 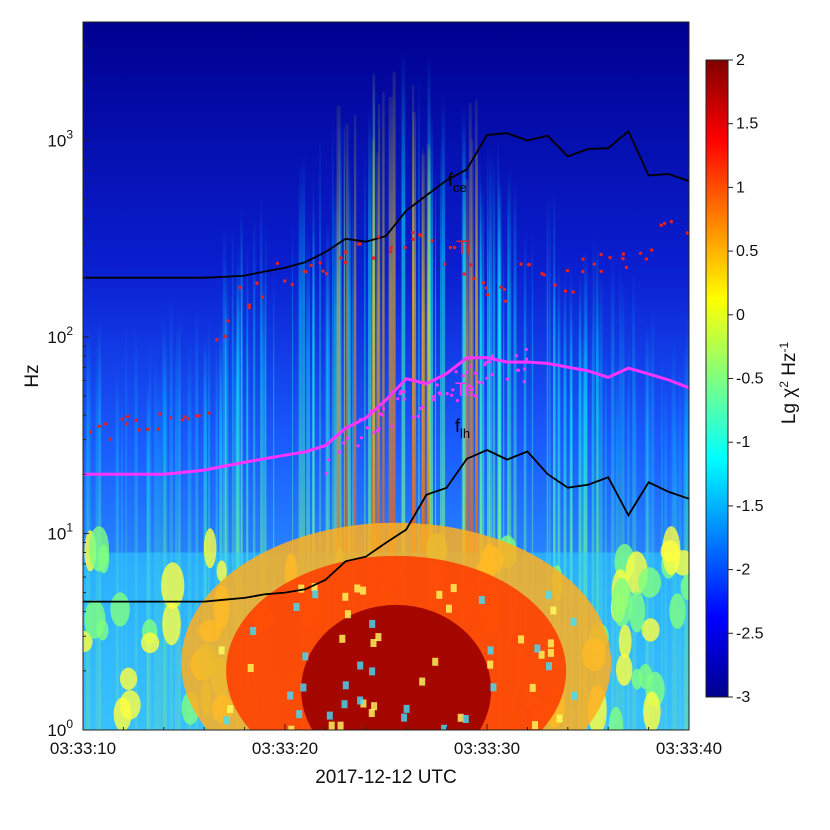 What do you see at coordinates (396, 667) in the screenshot?
I see `power-region-darkred` at bounding box center [396, 667].